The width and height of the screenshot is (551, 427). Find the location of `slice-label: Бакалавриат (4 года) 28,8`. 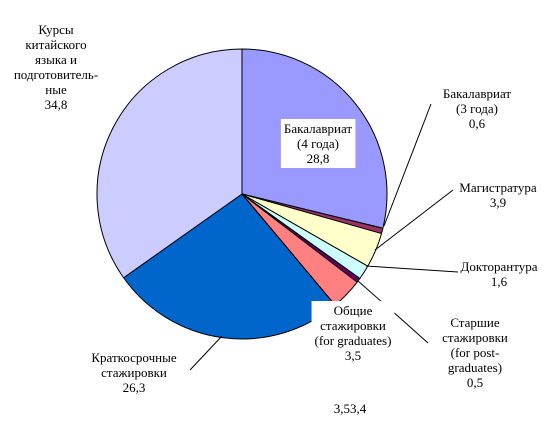

slice-label: Бакалавриат (4 года) 28,8 is located at coordinates (318, 143).